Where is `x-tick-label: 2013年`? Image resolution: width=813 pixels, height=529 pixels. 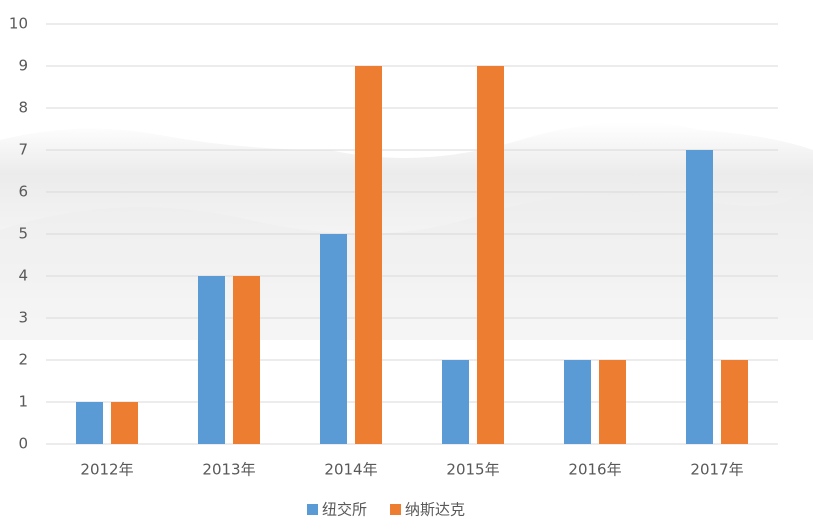
x-tick-label: 2013年 is located at coordinates (228, 470).